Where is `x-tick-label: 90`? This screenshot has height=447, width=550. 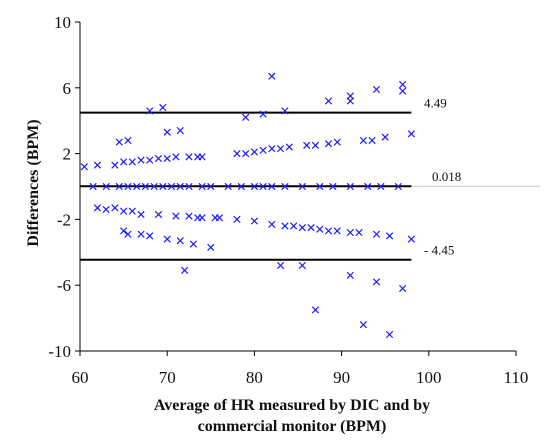 x-tick-label: 90 is located at coordinates (341, 377).